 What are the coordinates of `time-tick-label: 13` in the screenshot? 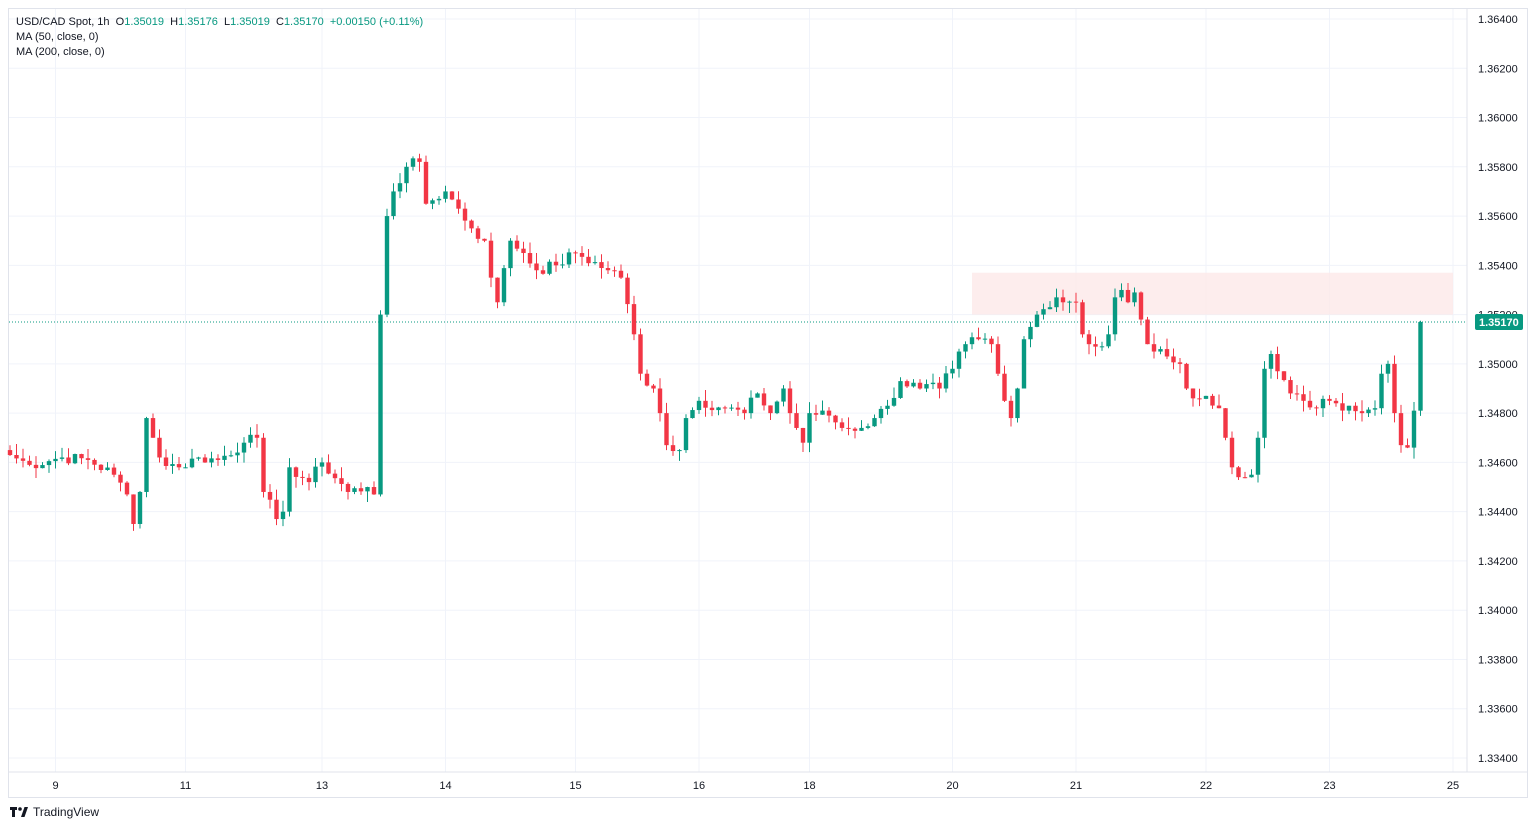 It's located at (322, 786).